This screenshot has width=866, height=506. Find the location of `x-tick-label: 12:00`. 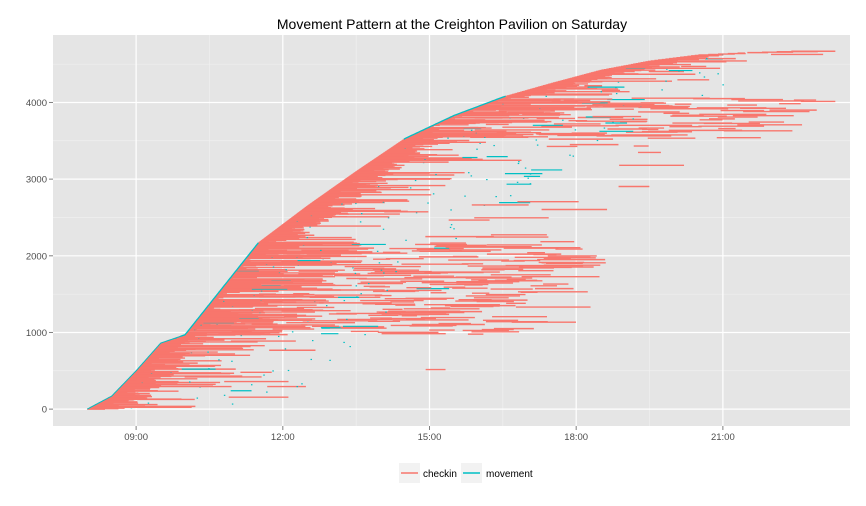

x-tick-label: 12:00 is located at coordinates (283, 437).